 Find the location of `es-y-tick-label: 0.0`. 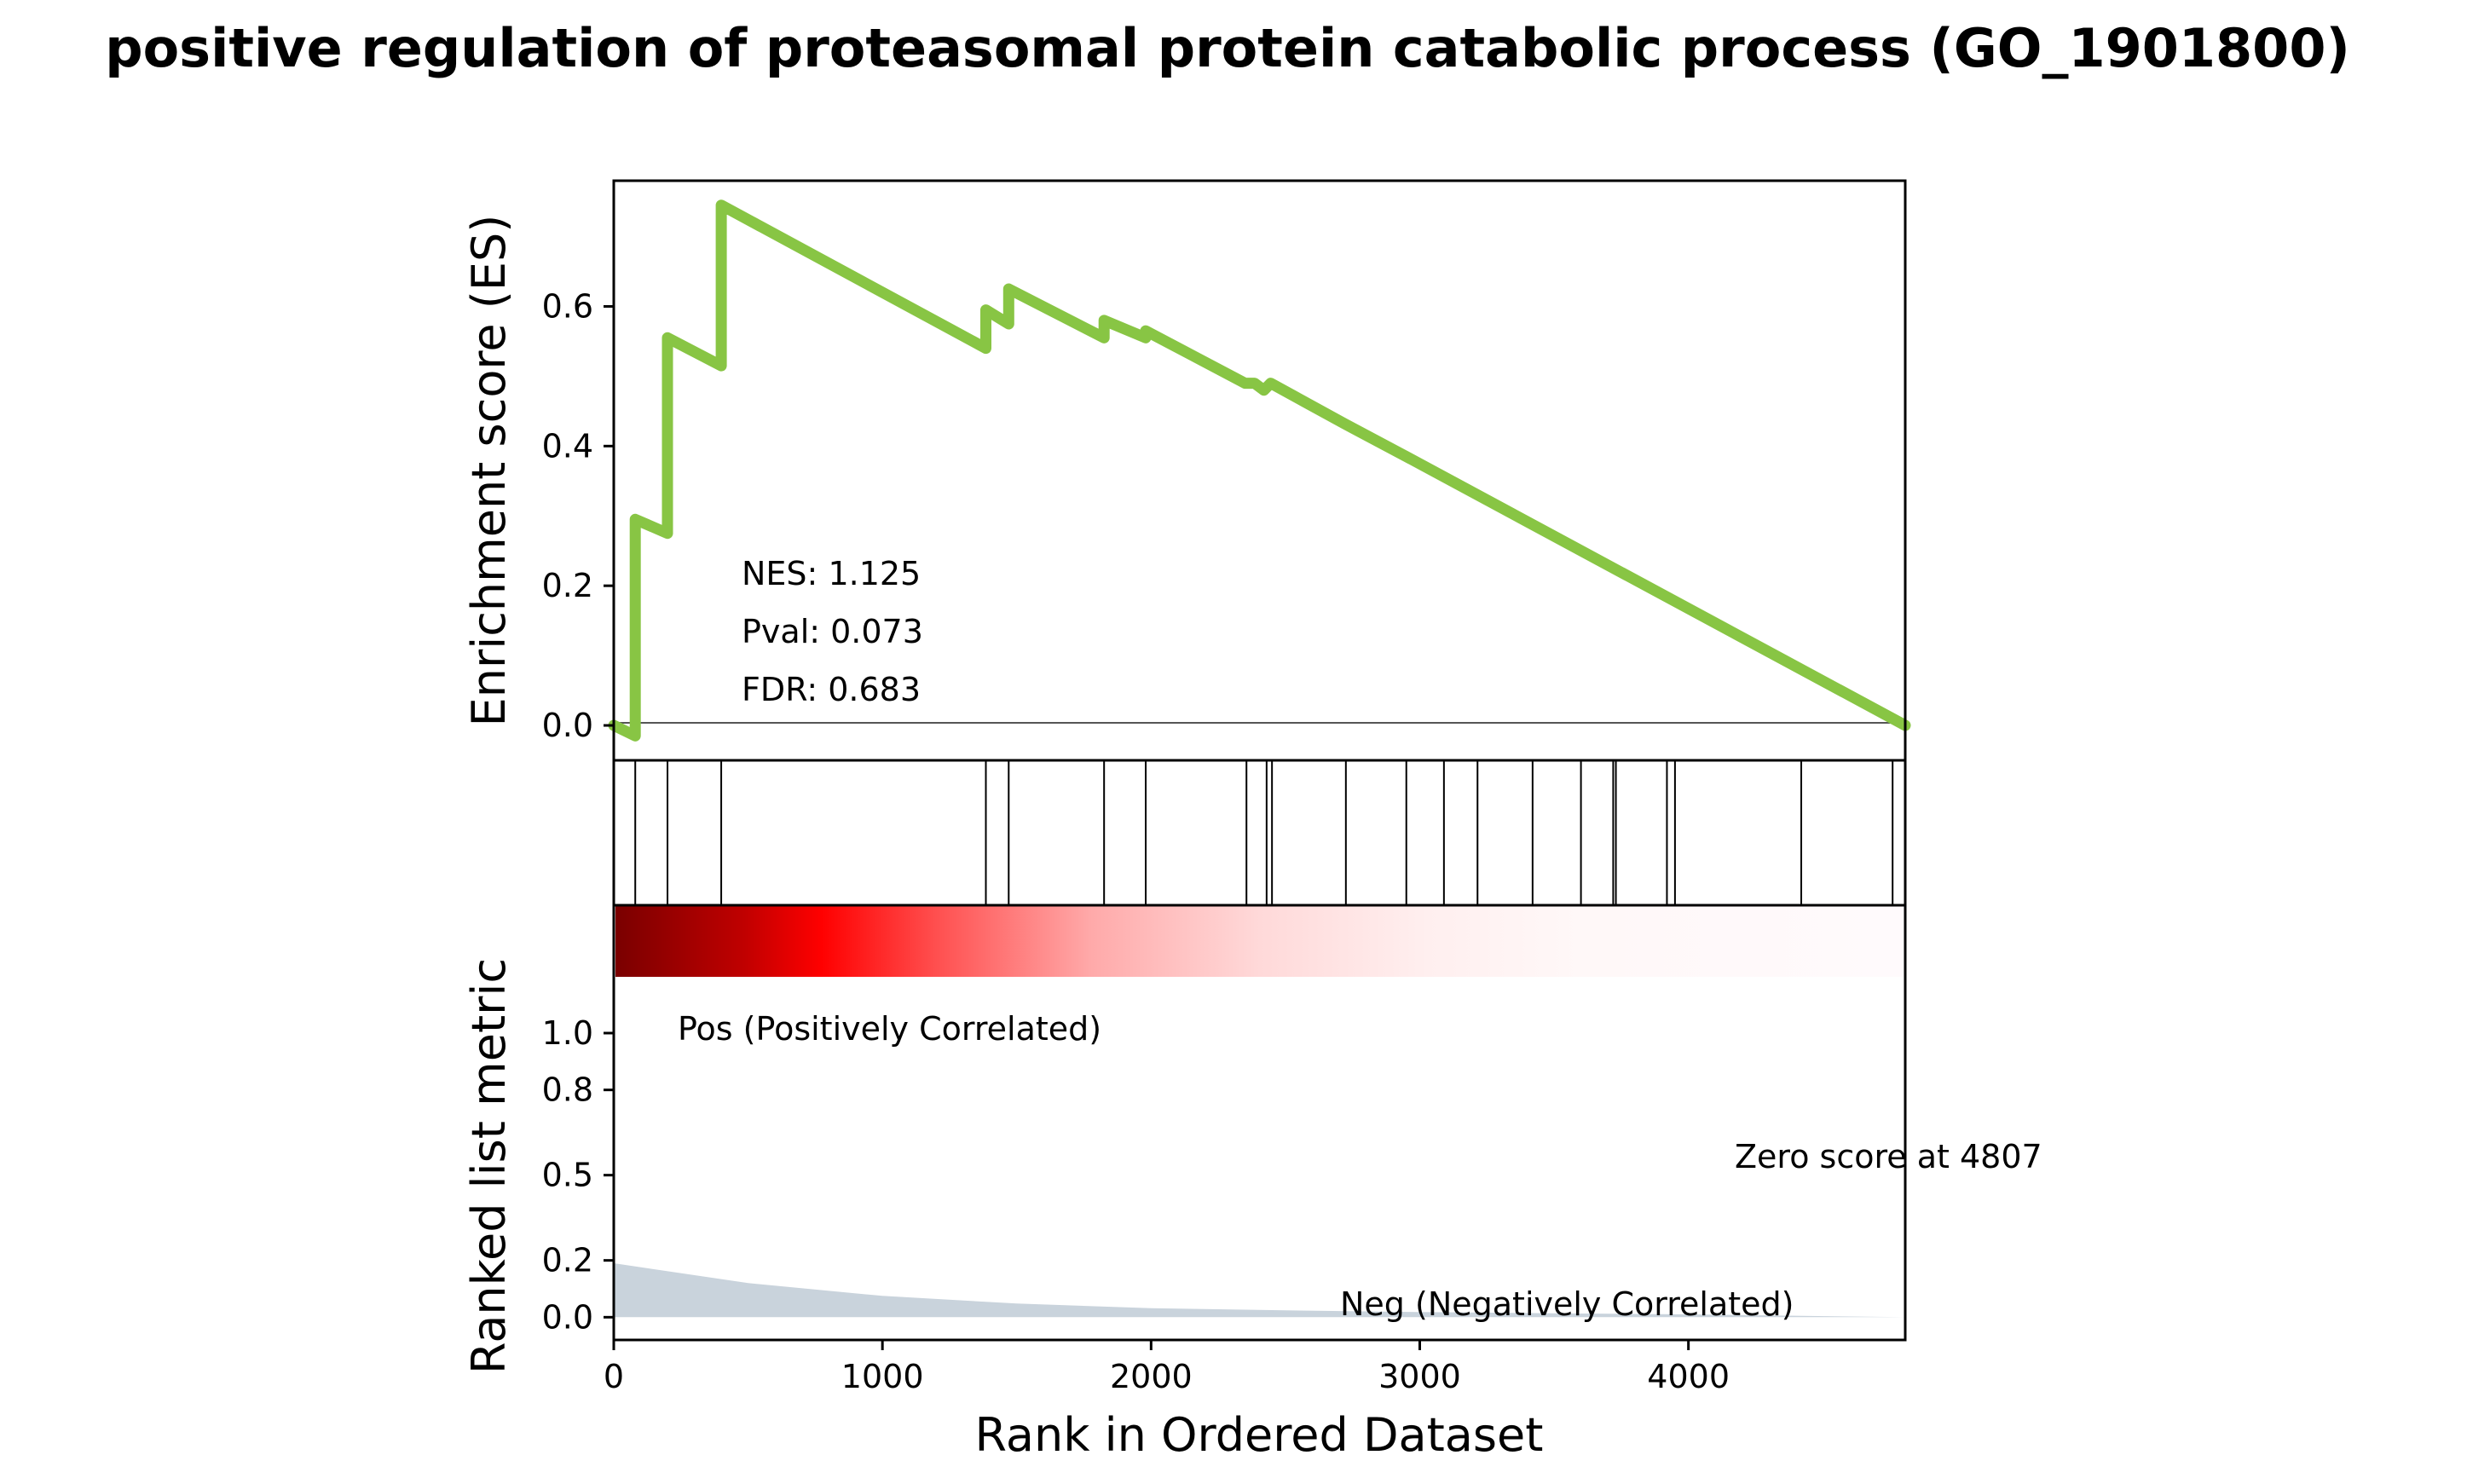

es-y-tick-label: 0.0 is located at coordinates (567, 725).